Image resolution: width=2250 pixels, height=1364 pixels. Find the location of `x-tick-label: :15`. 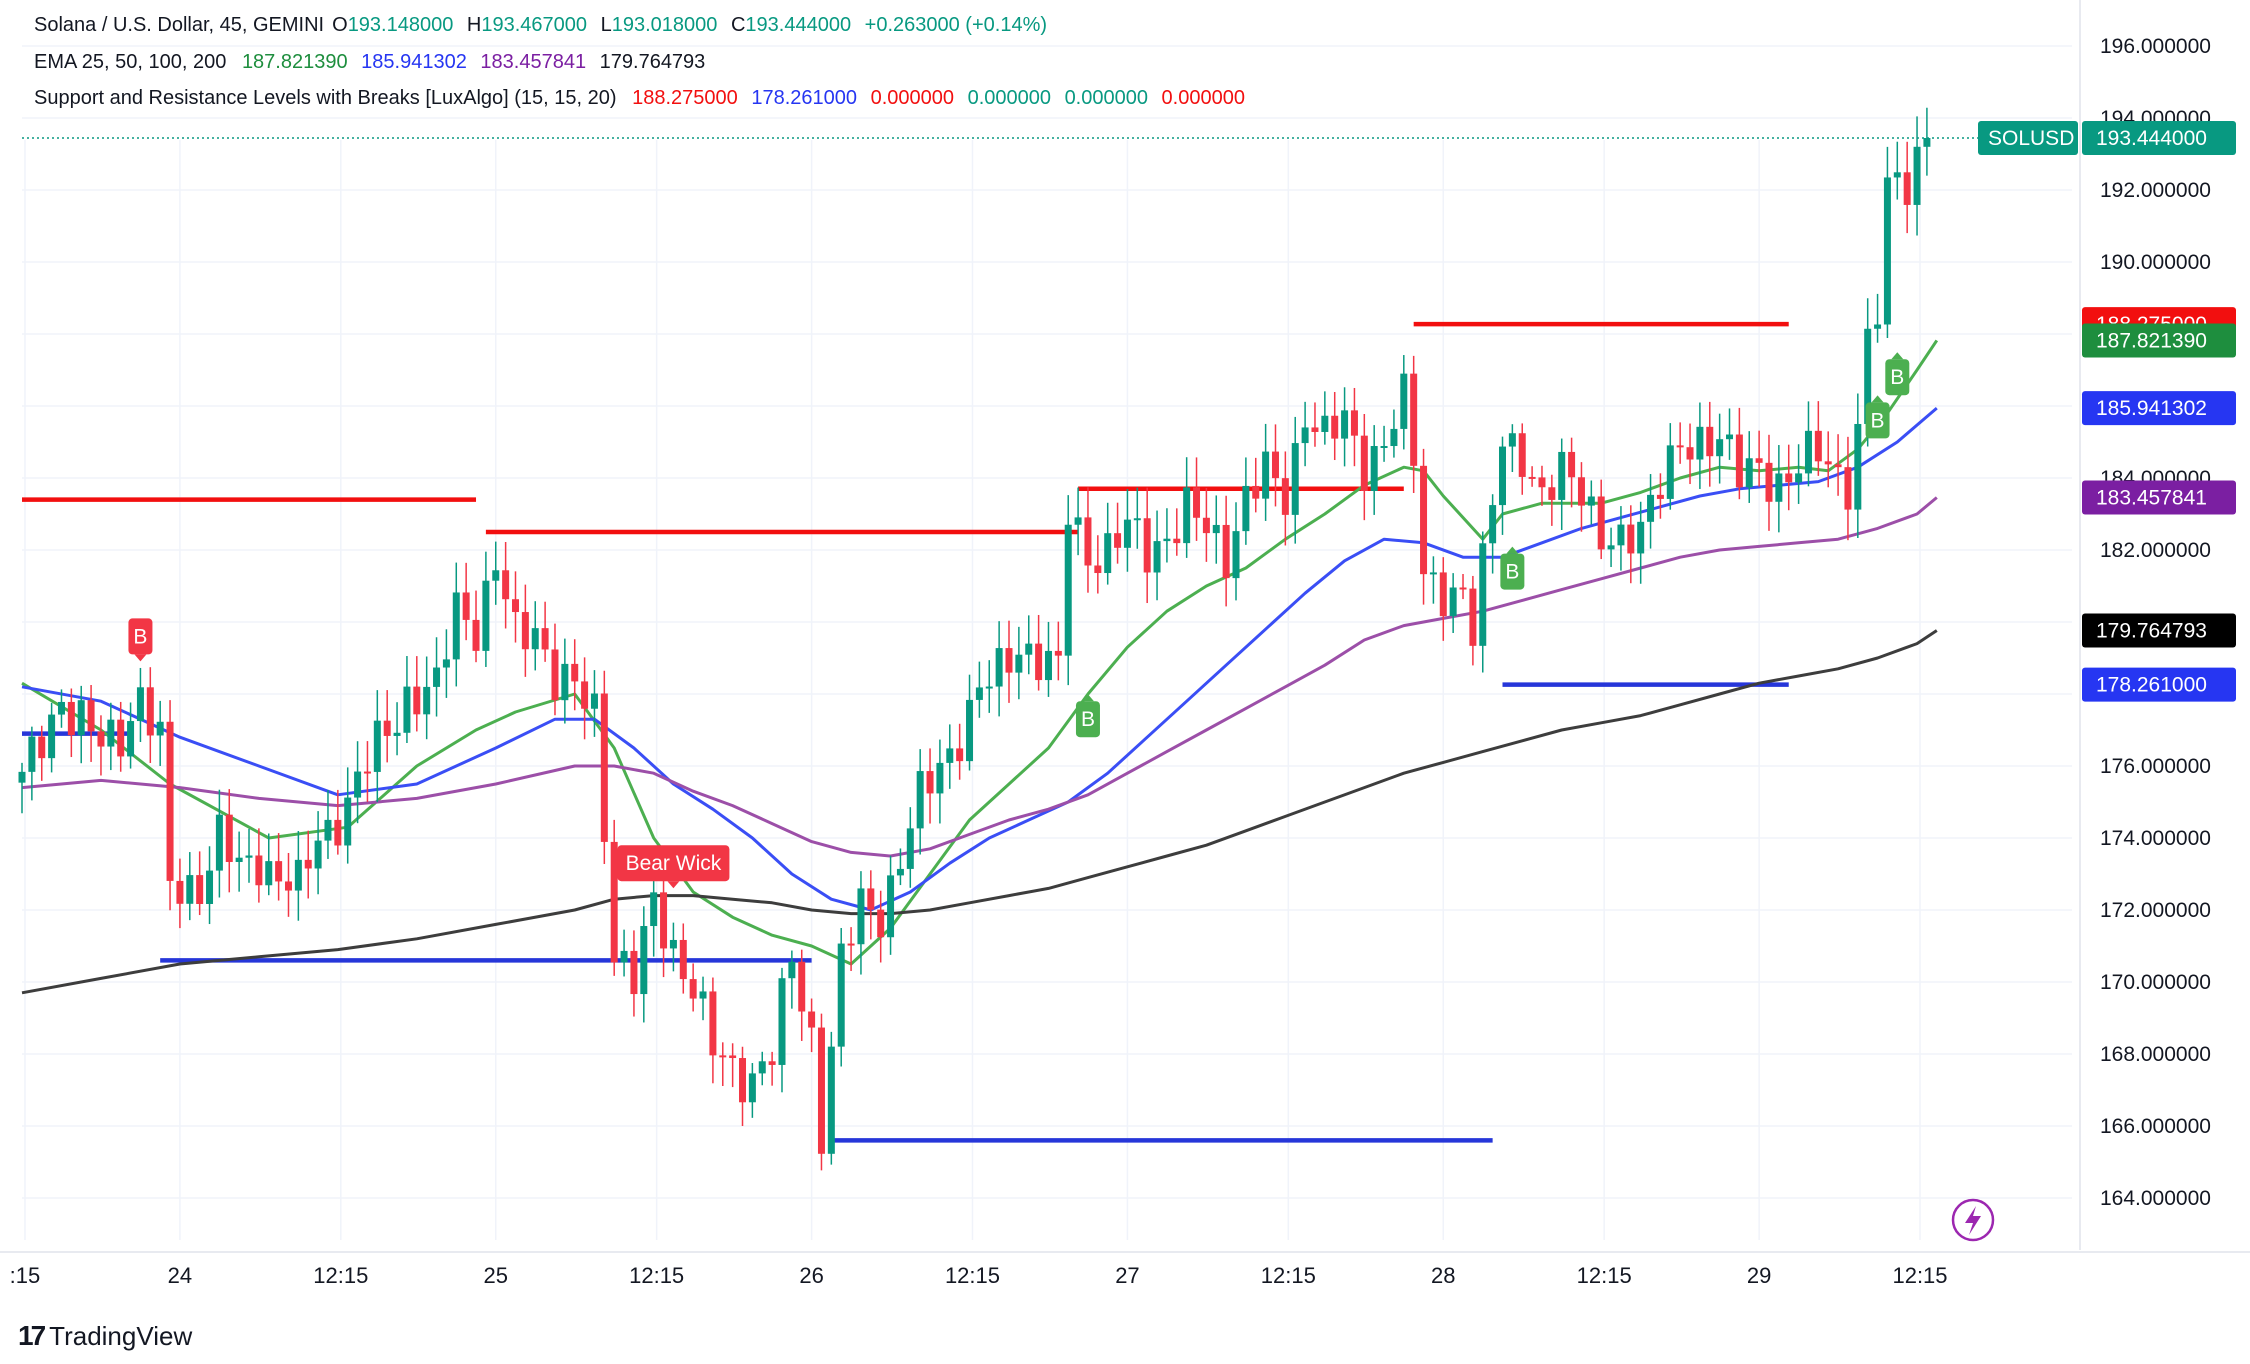

x-tick-label: :15 is located at coordinates (25, 1275).